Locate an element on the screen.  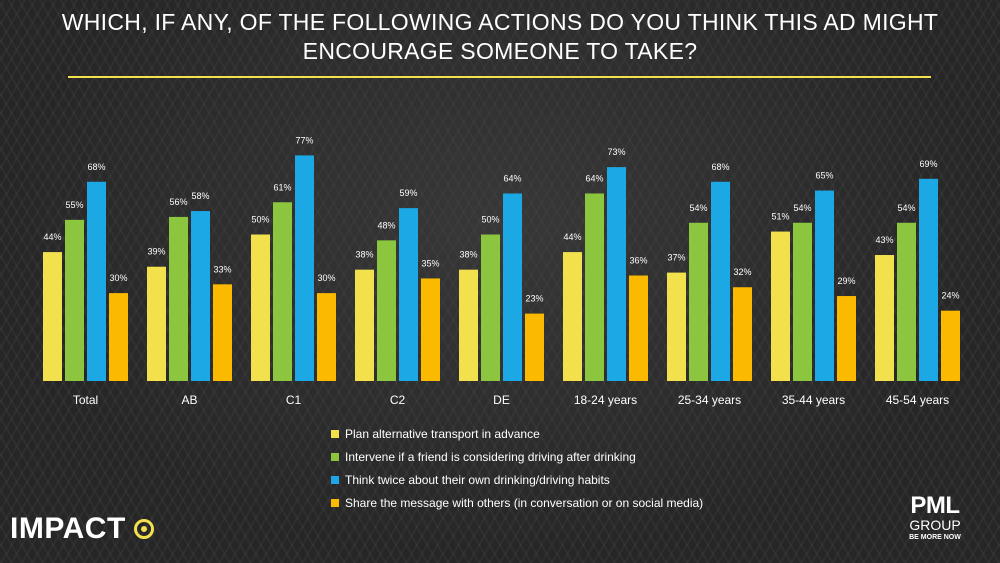
pml-logo-group: GROUP is located at coordinates (935, 525).